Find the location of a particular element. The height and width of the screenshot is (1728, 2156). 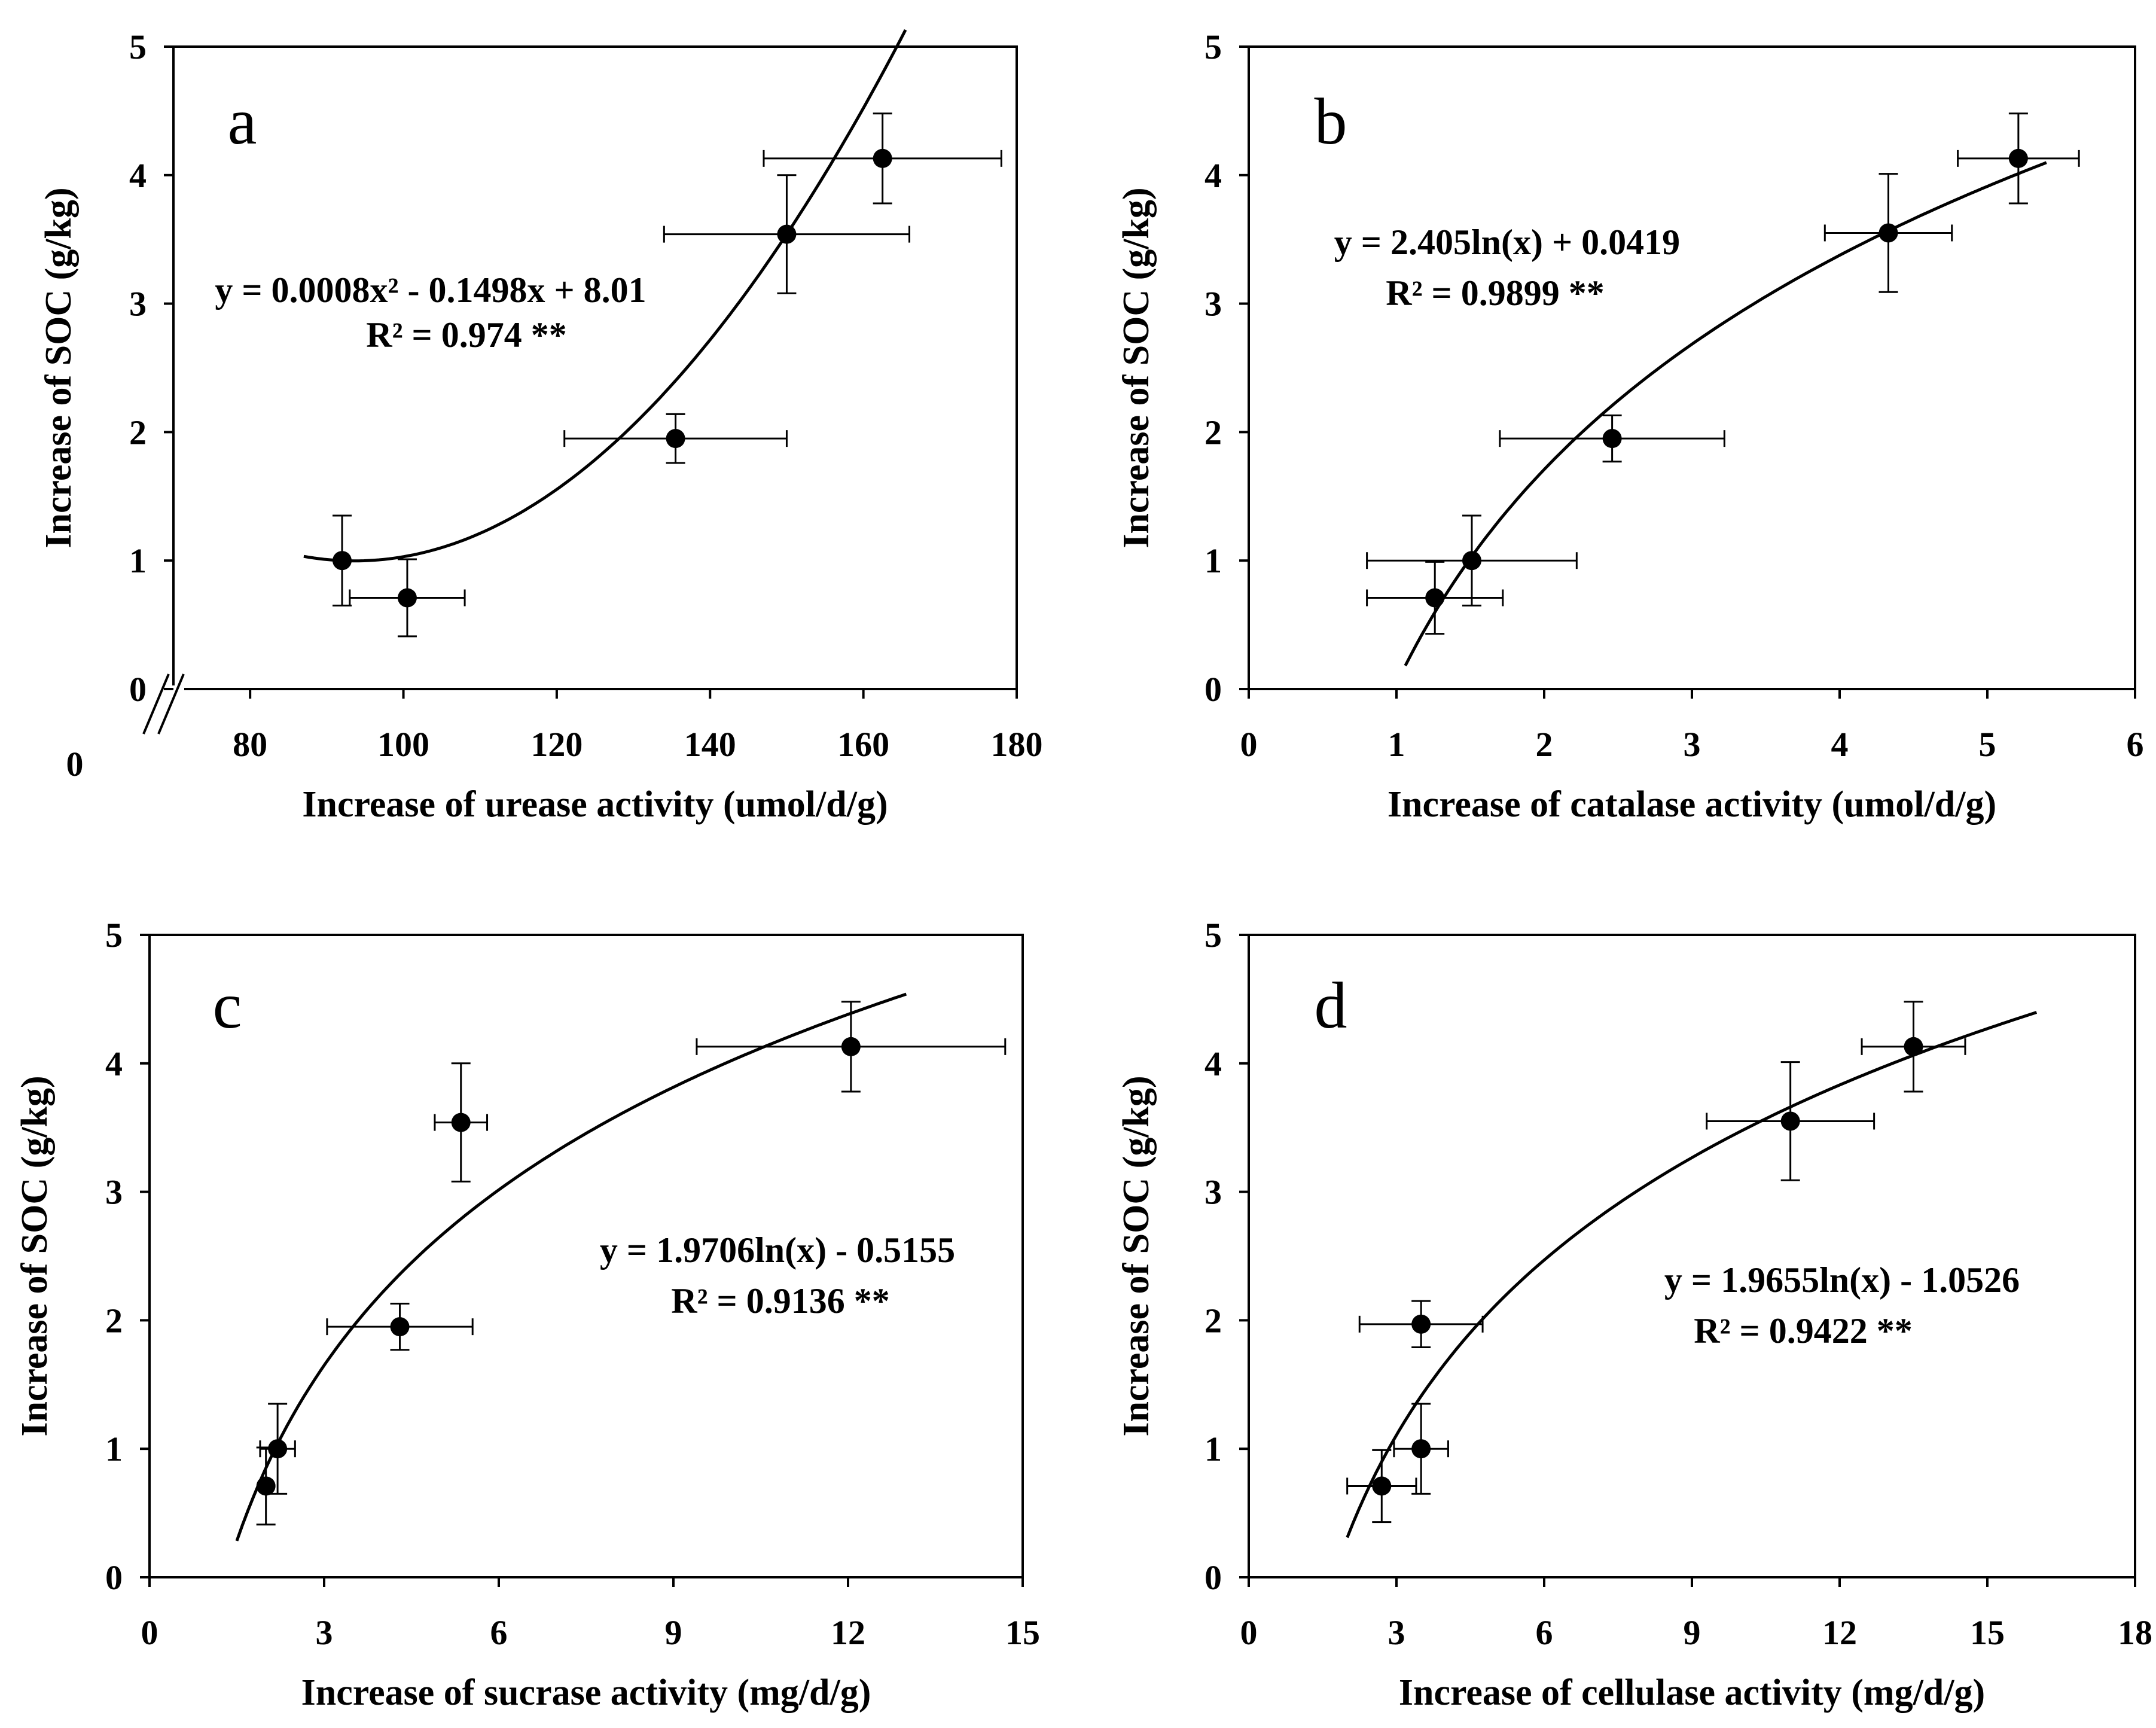

fit-equation: y = 2.405ln(x) + 0.0419 is located at coordinates (1507, 242).